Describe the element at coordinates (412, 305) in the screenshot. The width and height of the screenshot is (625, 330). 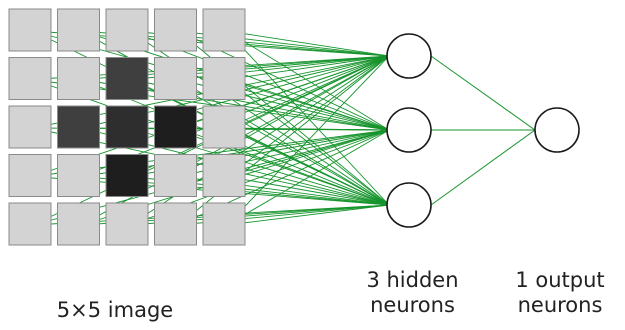
I see `hidden-caption-line2: neurons` at that location.